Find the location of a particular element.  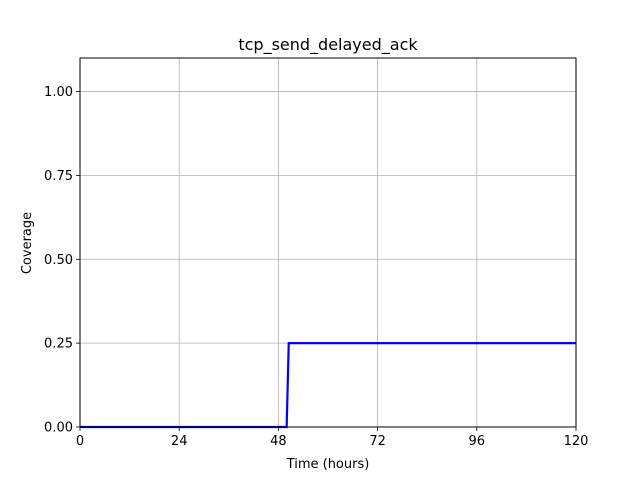

y-axis-ticks: 0.00 0.25 0.50 0.75 1.00 is located at coordinates (62, 260).